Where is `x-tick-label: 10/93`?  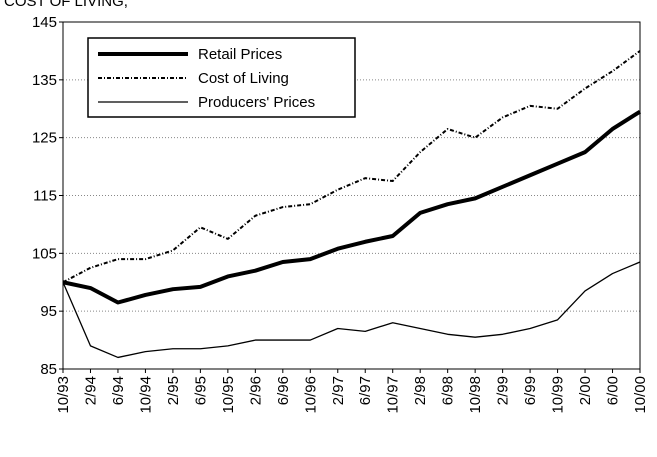
x-tick-label: 10/93 is located at coordinates (63, 395).